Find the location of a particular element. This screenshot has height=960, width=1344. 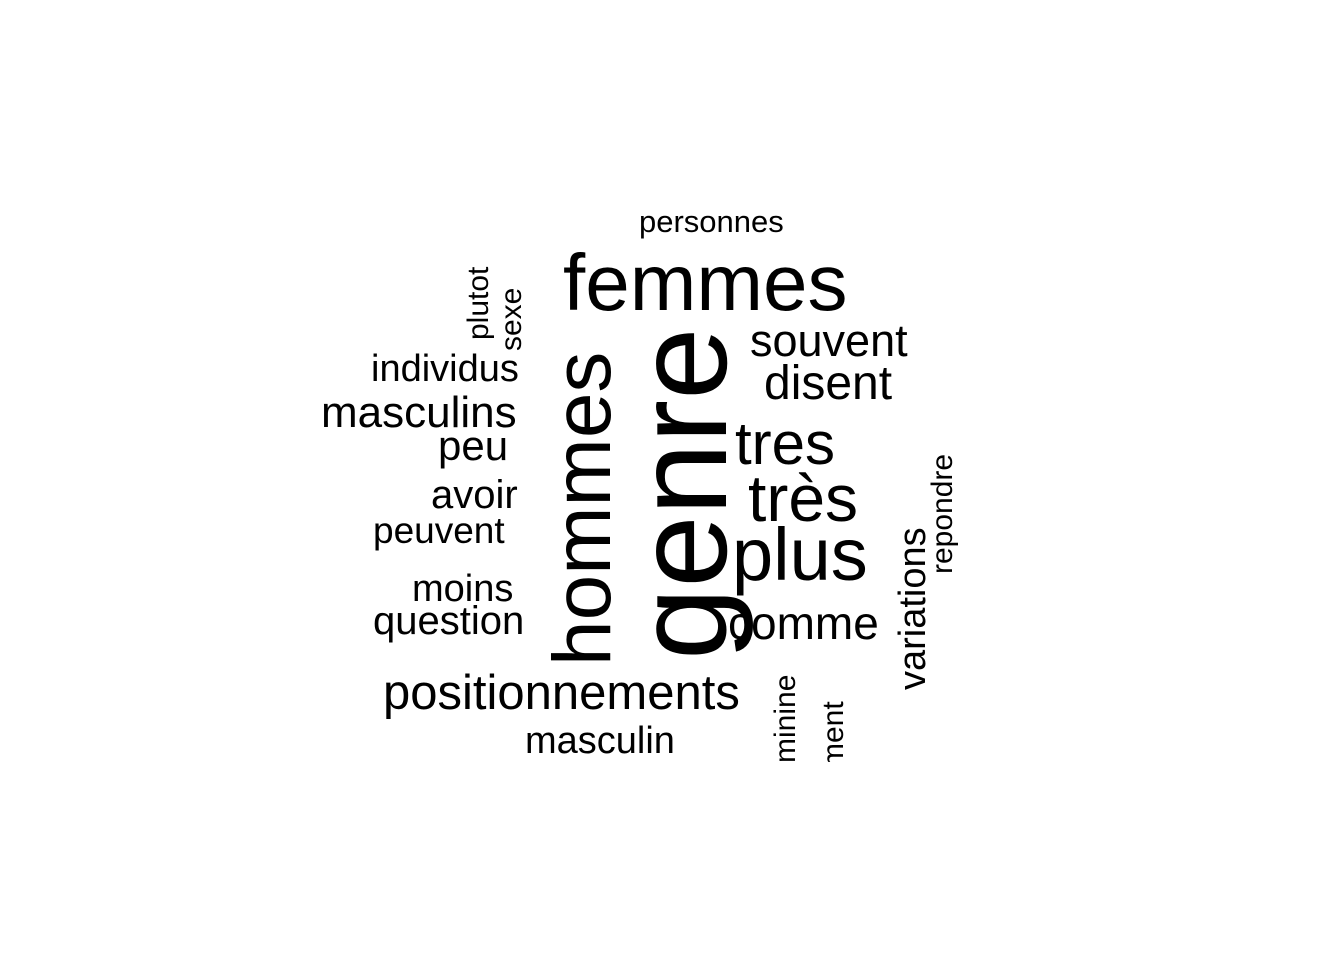

word-peuvent: peuvent is located at coordinates (439, 530).